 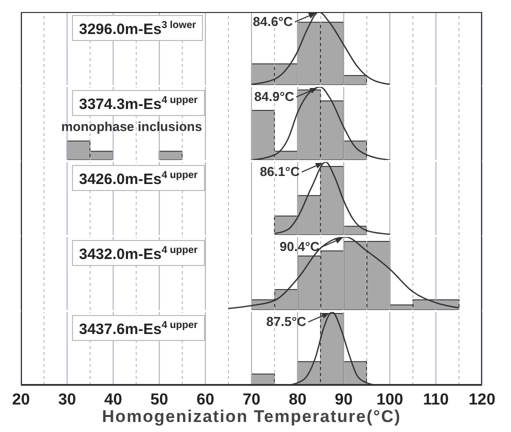 I want to click on x-tick-label: 100, so click(x=390, y=399).